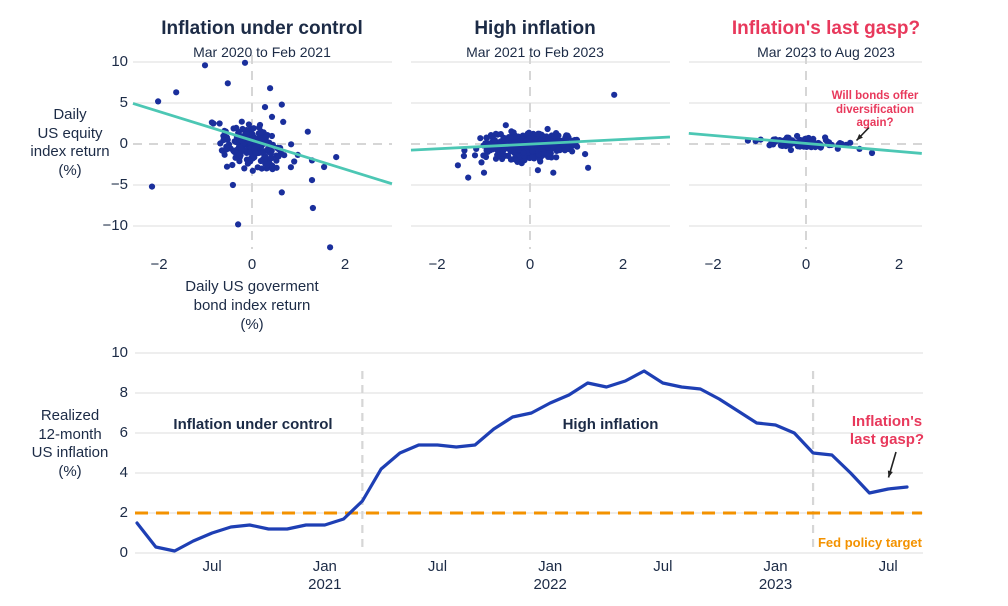 Image resolution: width=1008 pixels, height=606 pixels. What do you see at coordinates (119, 184) in the screenshot?
I see `scatter-y-tick-label: −5` at bounding box center [119, 184].